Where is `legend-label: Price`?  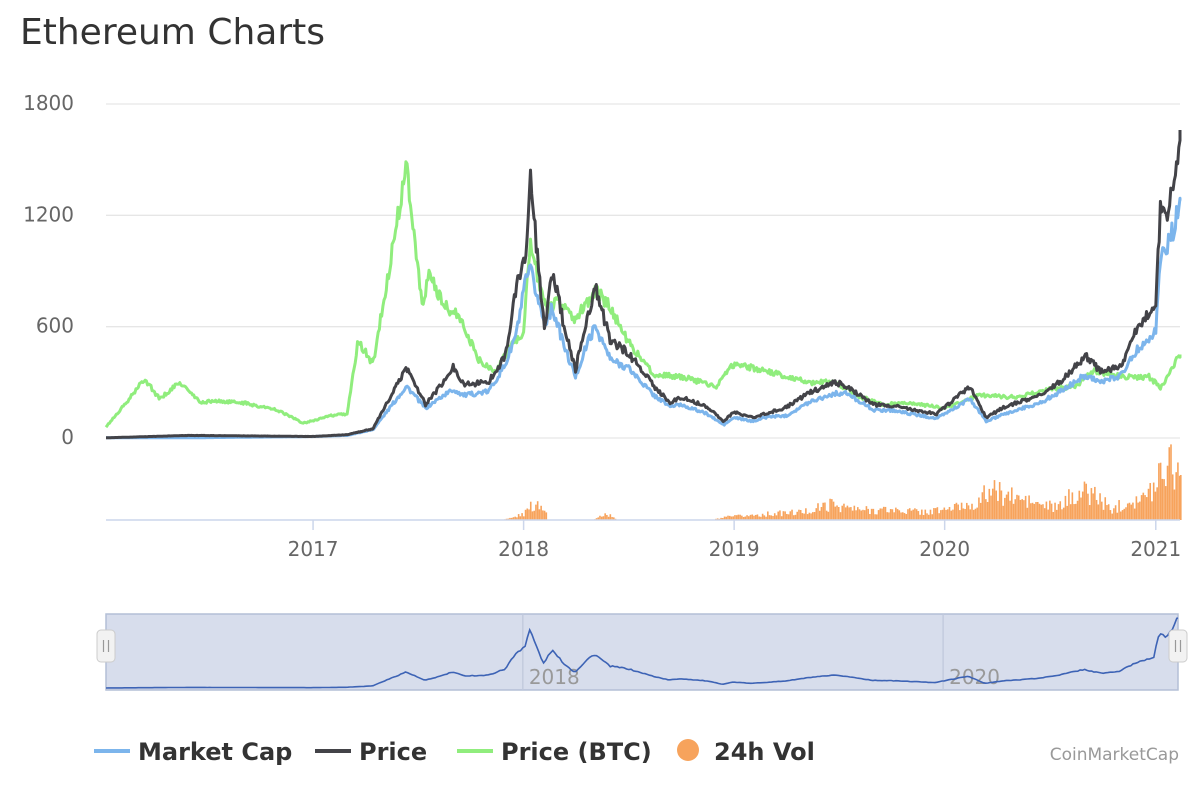 legend-label: Price is located at coordinates (393, 752).